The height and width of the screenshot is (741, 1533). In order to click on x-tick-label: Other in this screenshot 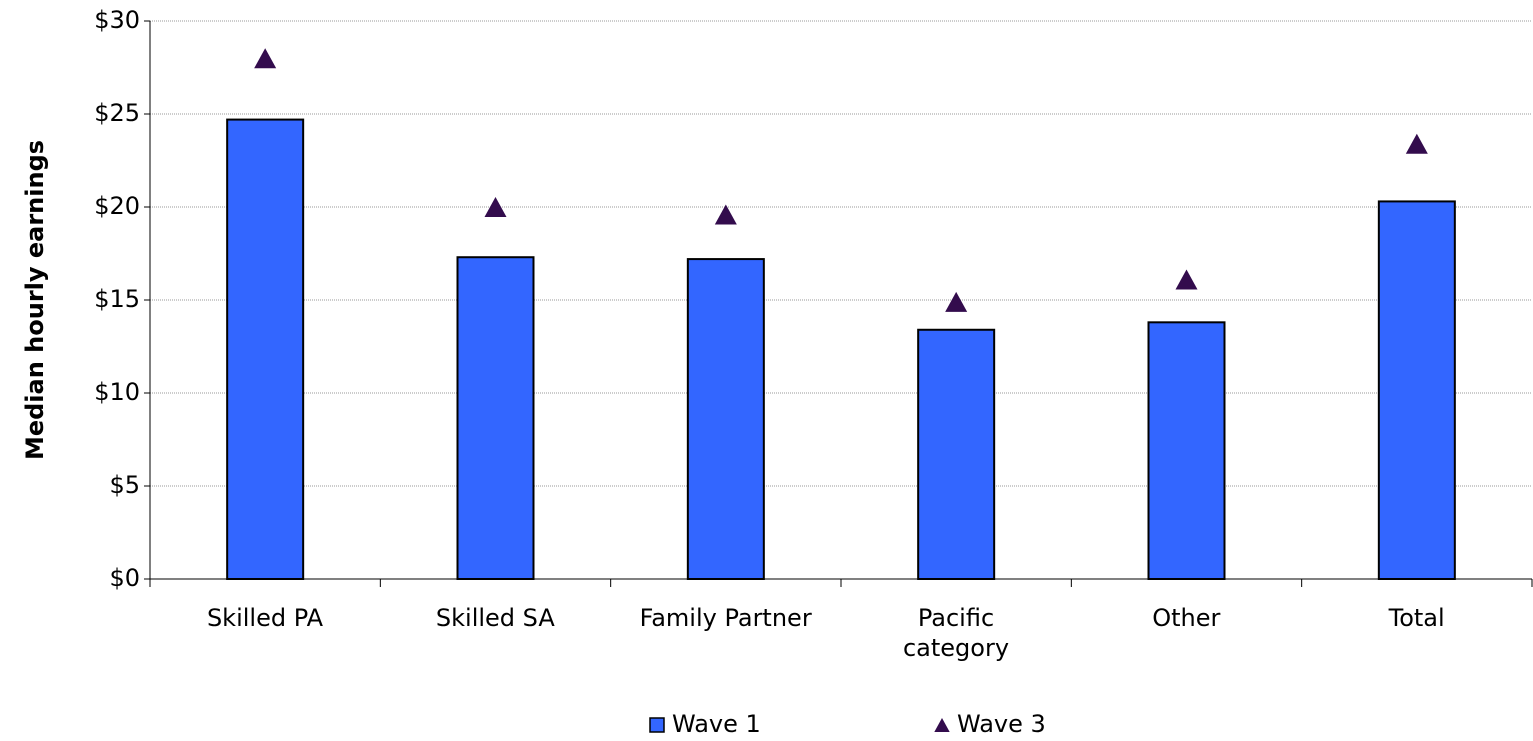, I will do `click(1186, 618)`.